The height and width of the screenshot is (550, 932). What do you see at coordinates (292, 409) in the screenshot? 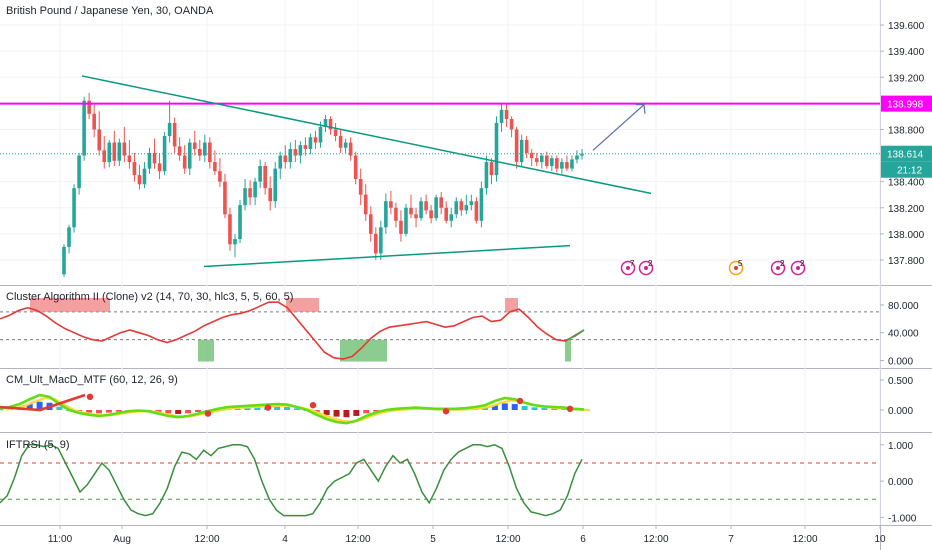
I see `macd-line` at bounding box center [292, 409].